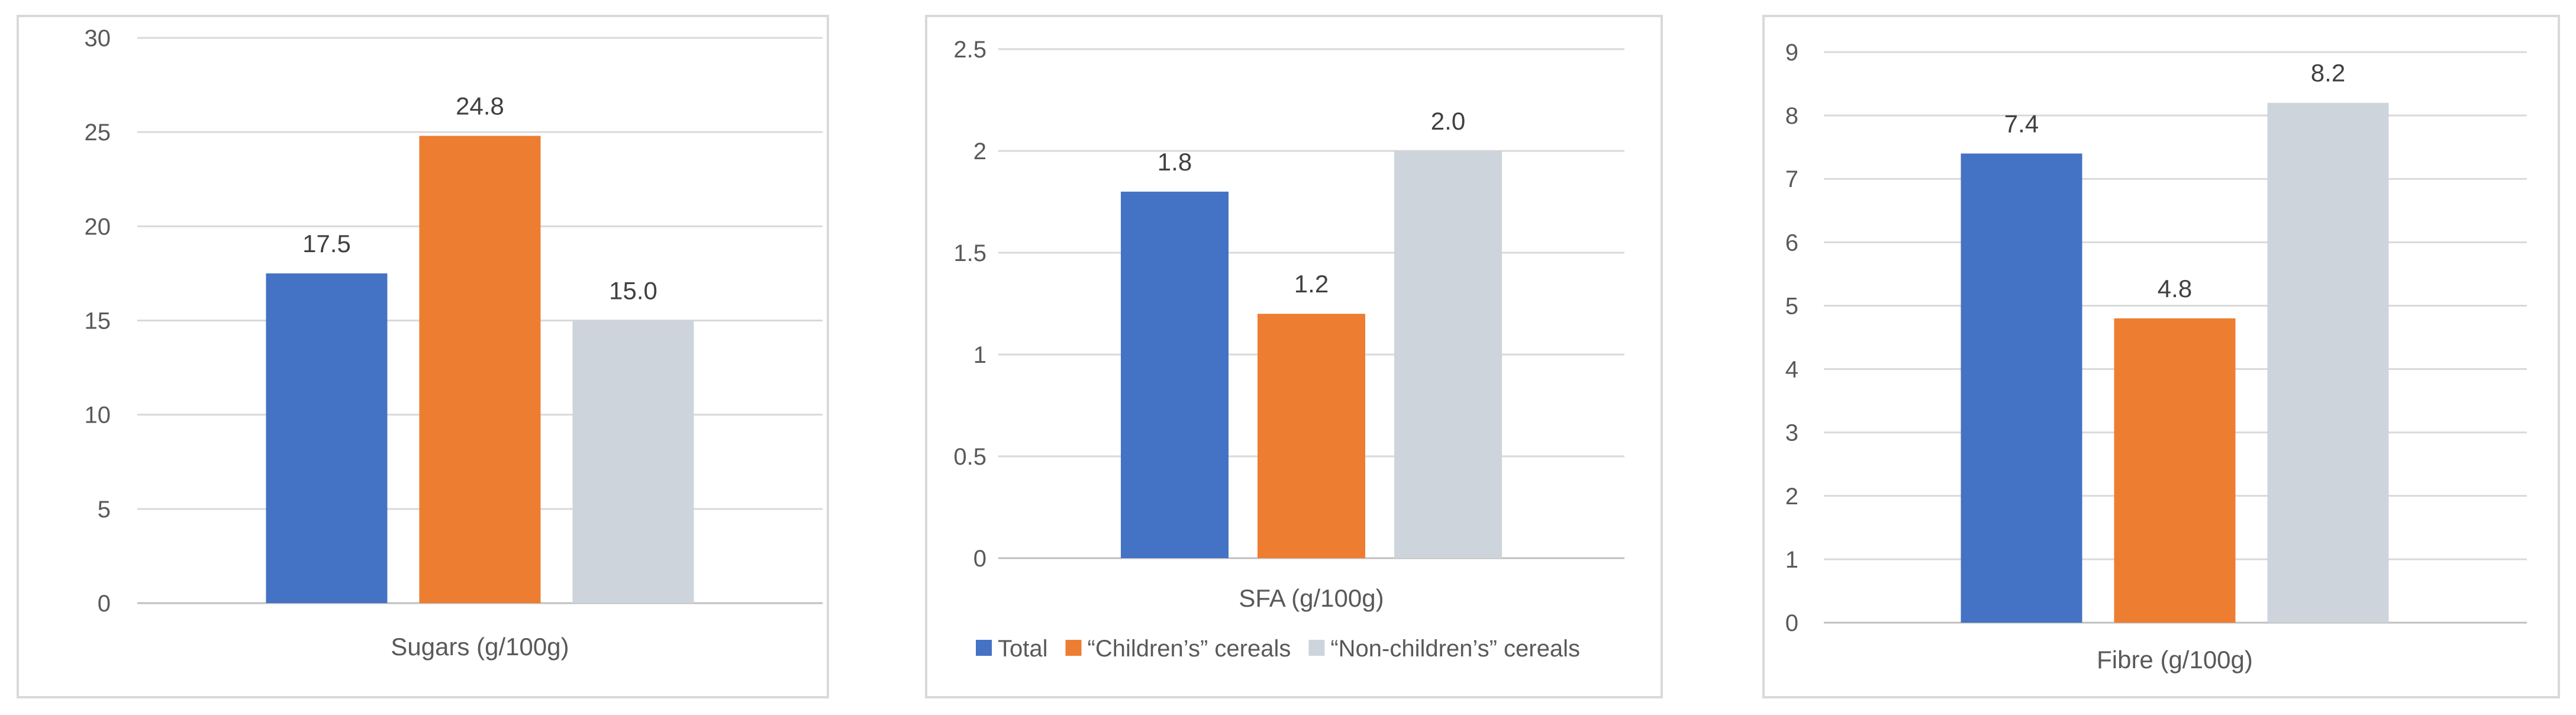  What do you see at coordinates (2175, 660) in the screenshot?
I see `x-category-label: Fibre (g/100g)` at bounding box center [2175, 660].